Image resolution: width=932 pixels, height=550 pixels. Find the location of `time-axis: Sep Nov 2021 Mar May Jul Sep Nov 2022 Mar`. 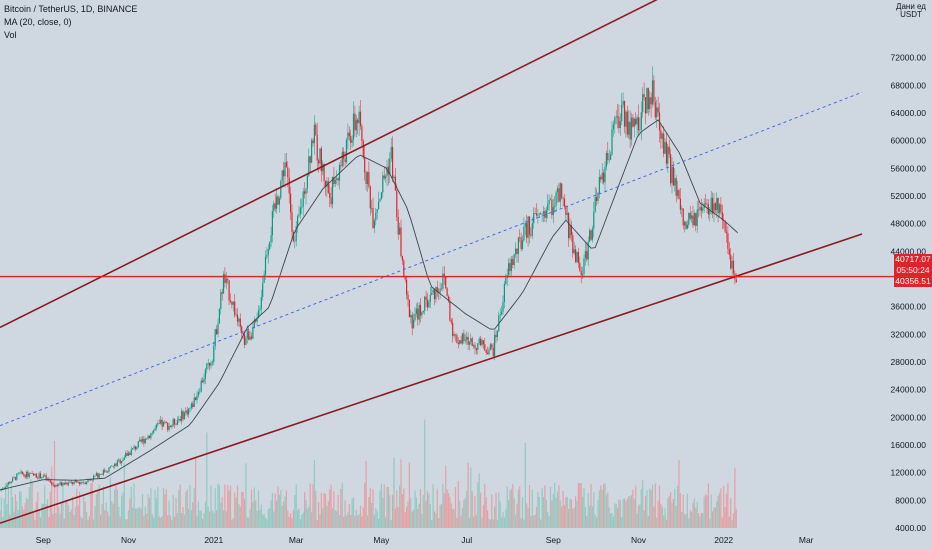

time-axis: Sep Nov 2021 Mar May Jul Sep Nov 2022 Mar is located at coordinates (425, 540).